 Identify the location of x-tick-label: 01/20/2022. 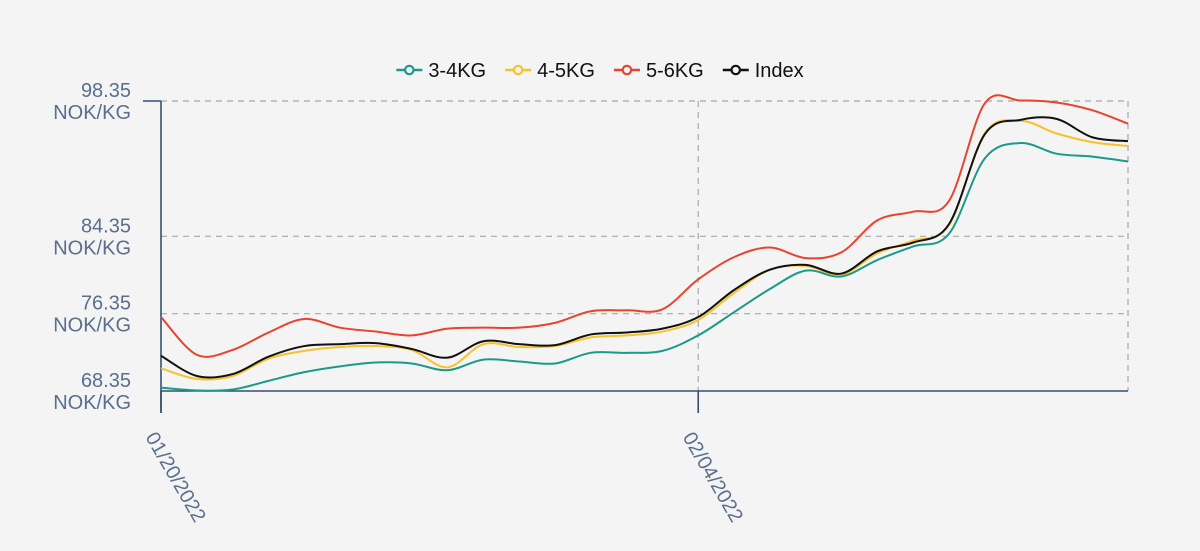
(175, 478).